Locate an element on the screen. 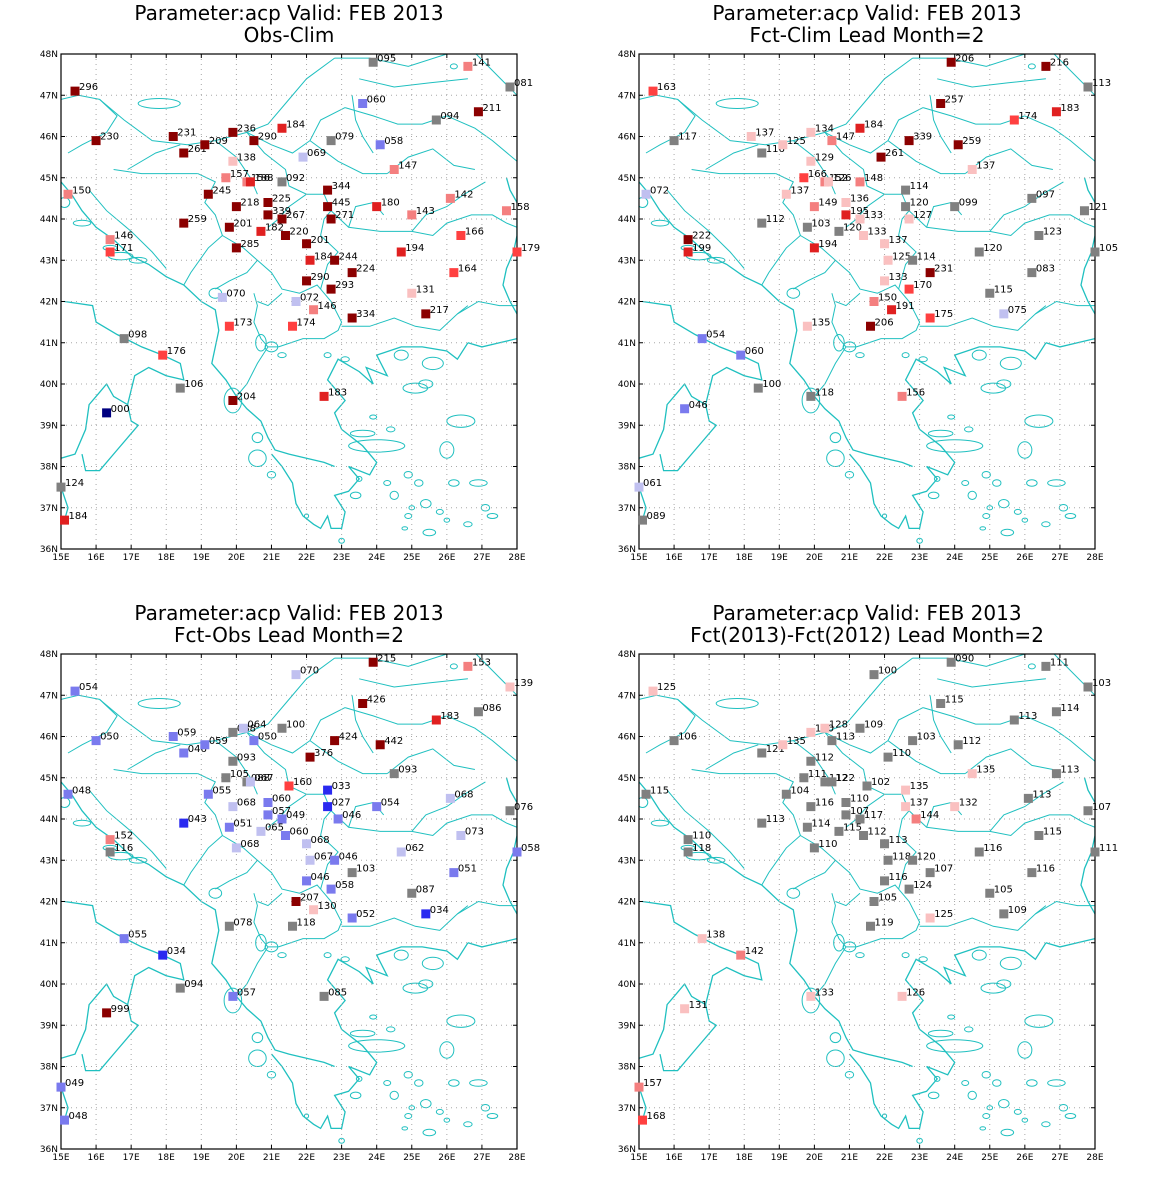  station-label: 152 is located at coordinates (838, 178).